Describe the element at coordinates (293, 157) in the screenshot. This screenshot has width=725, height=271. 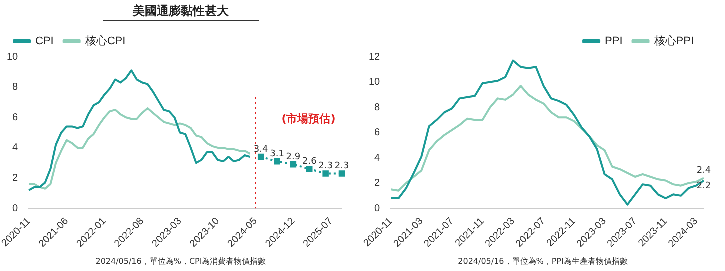
I see `data-label: 2.9` at that location.